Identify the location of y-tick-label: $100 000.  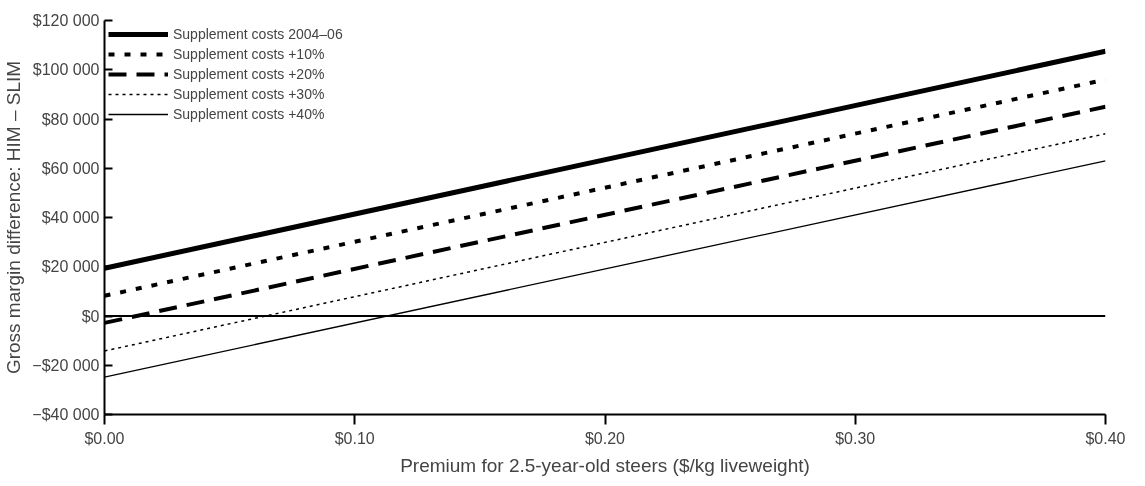
(66, 70).